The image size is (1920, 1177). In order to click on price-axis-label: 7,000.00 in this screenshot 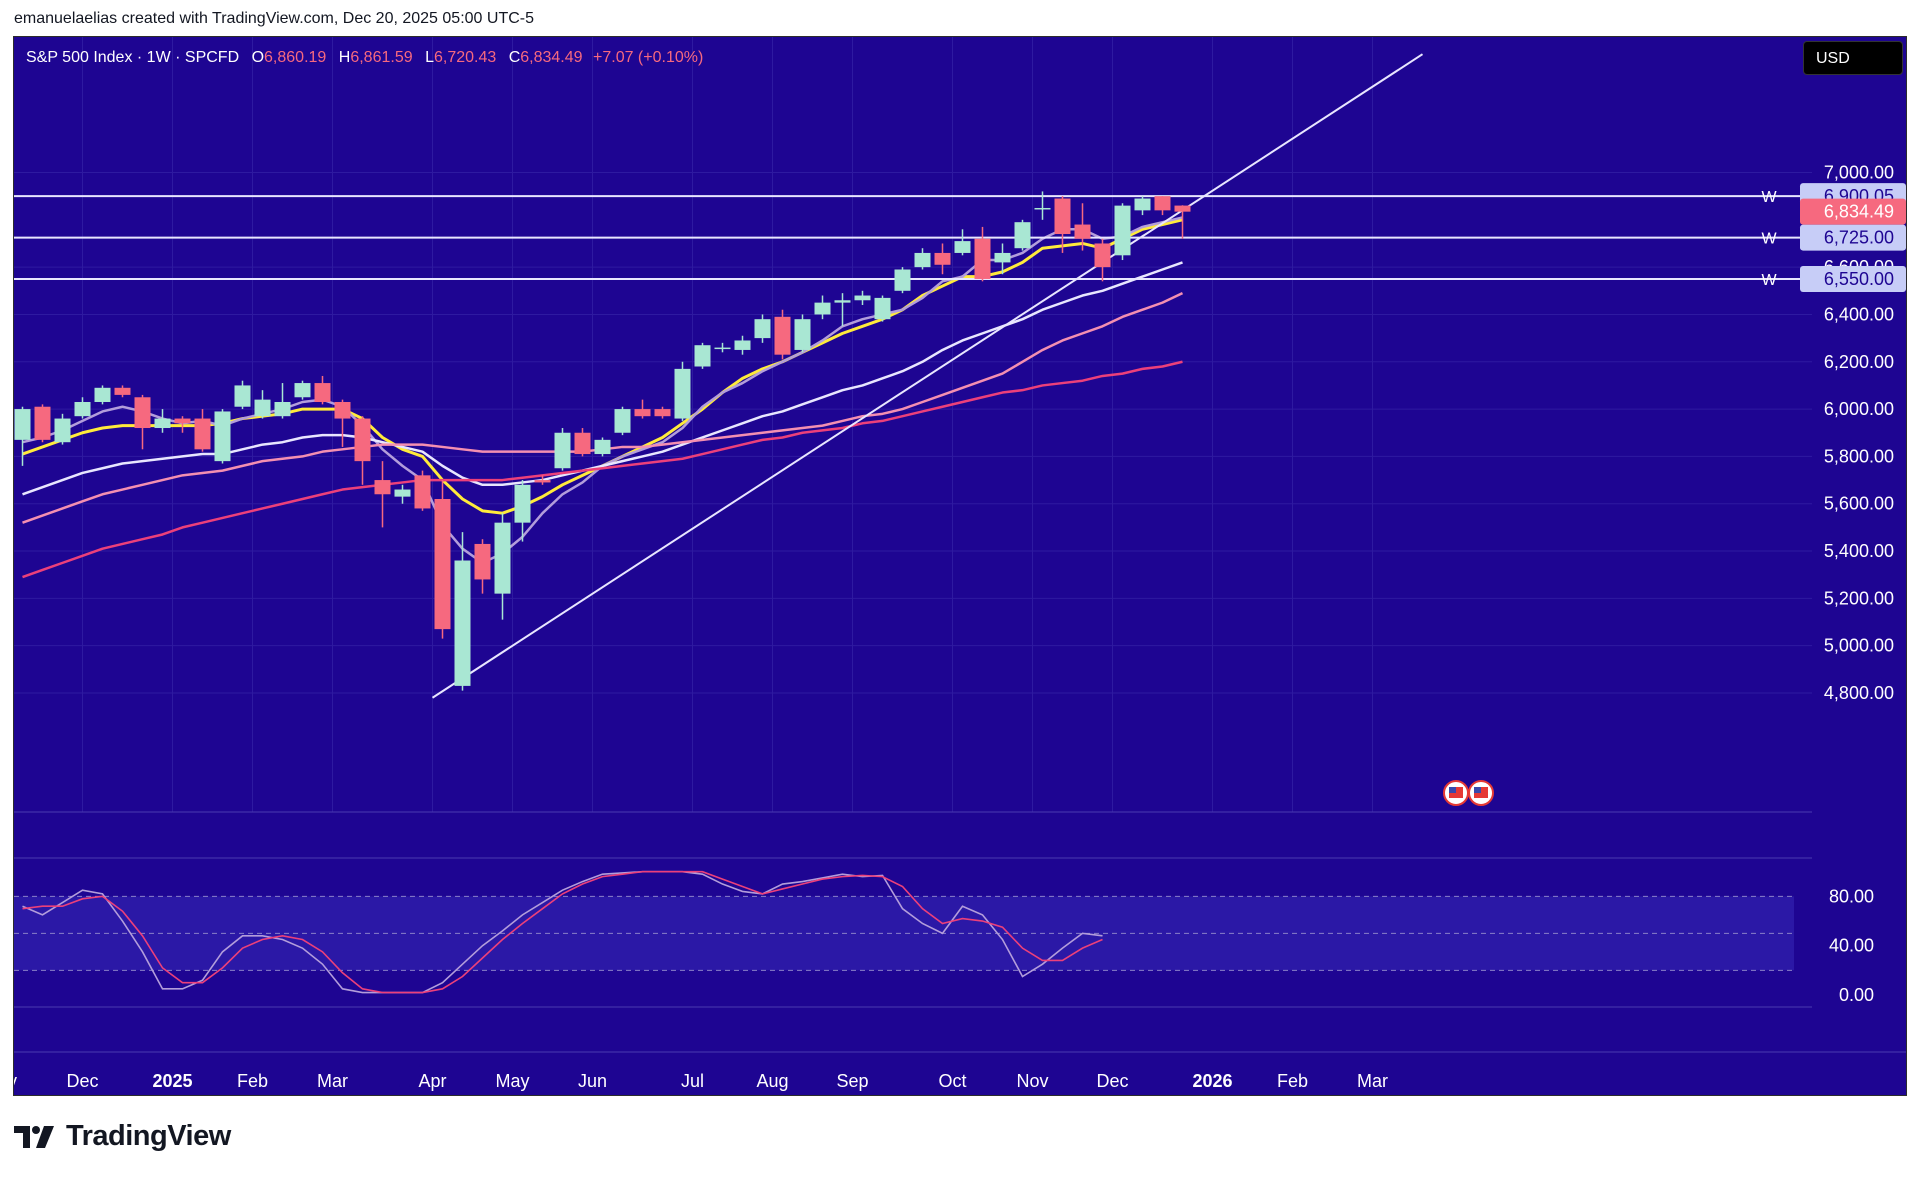, I will do `click(1859, 173)`.